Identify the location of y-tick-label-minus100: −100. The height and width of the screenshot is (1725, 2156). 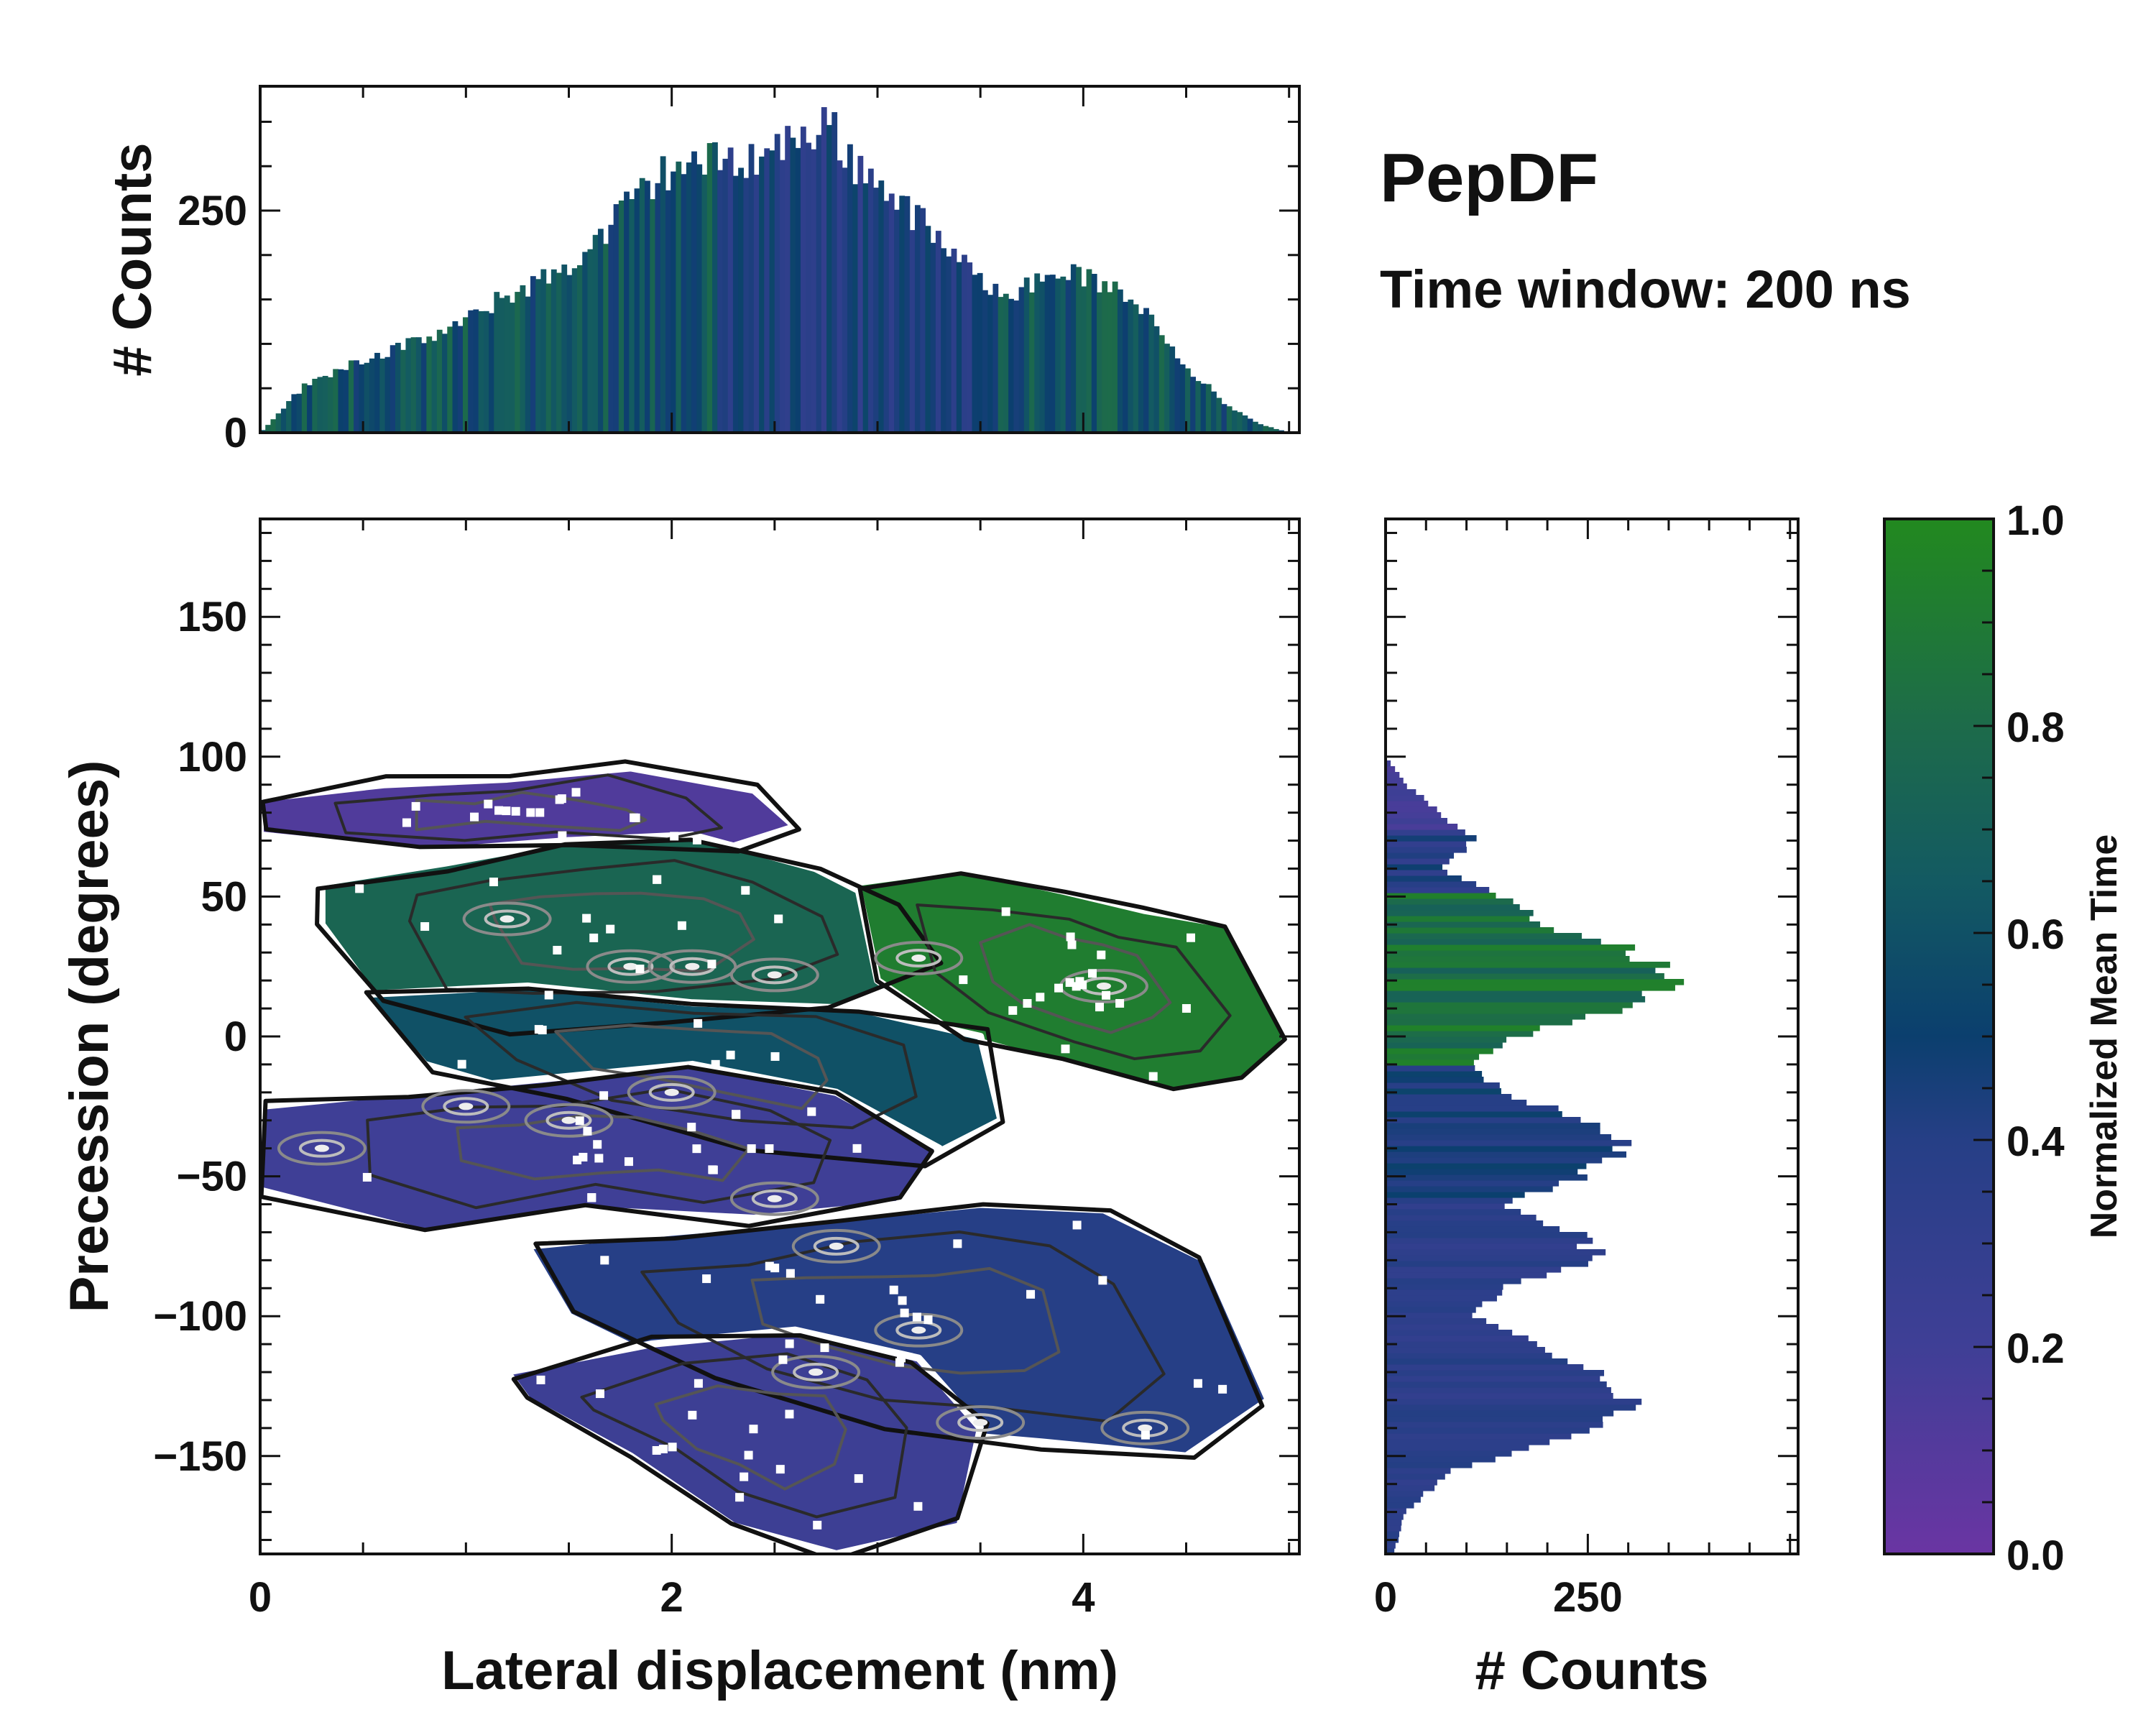
(200, 1316).